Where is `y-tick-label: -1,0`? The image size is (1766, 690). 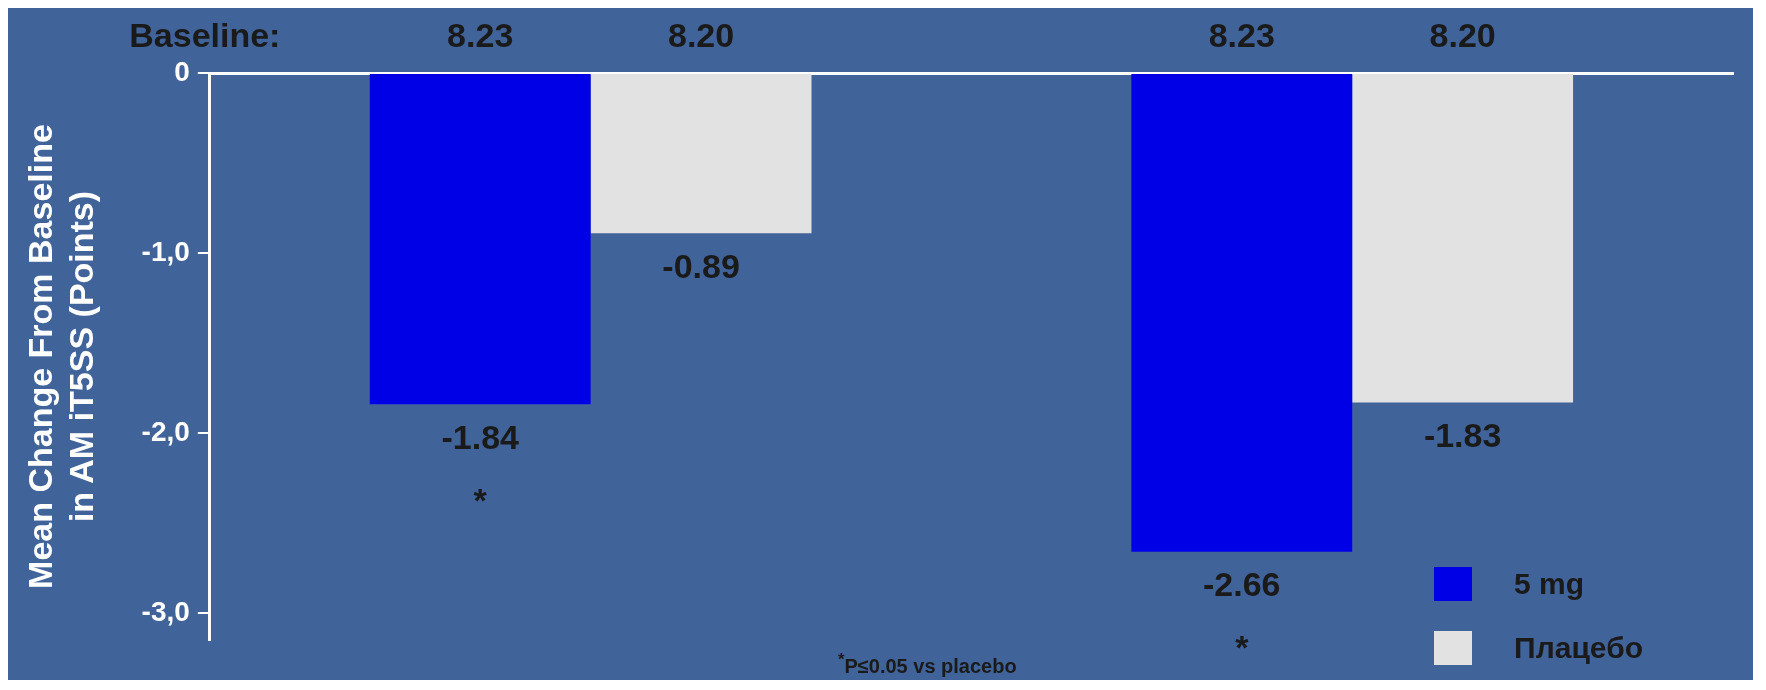 y-tick-label: -1,0 is located at coordinates (165, 251).